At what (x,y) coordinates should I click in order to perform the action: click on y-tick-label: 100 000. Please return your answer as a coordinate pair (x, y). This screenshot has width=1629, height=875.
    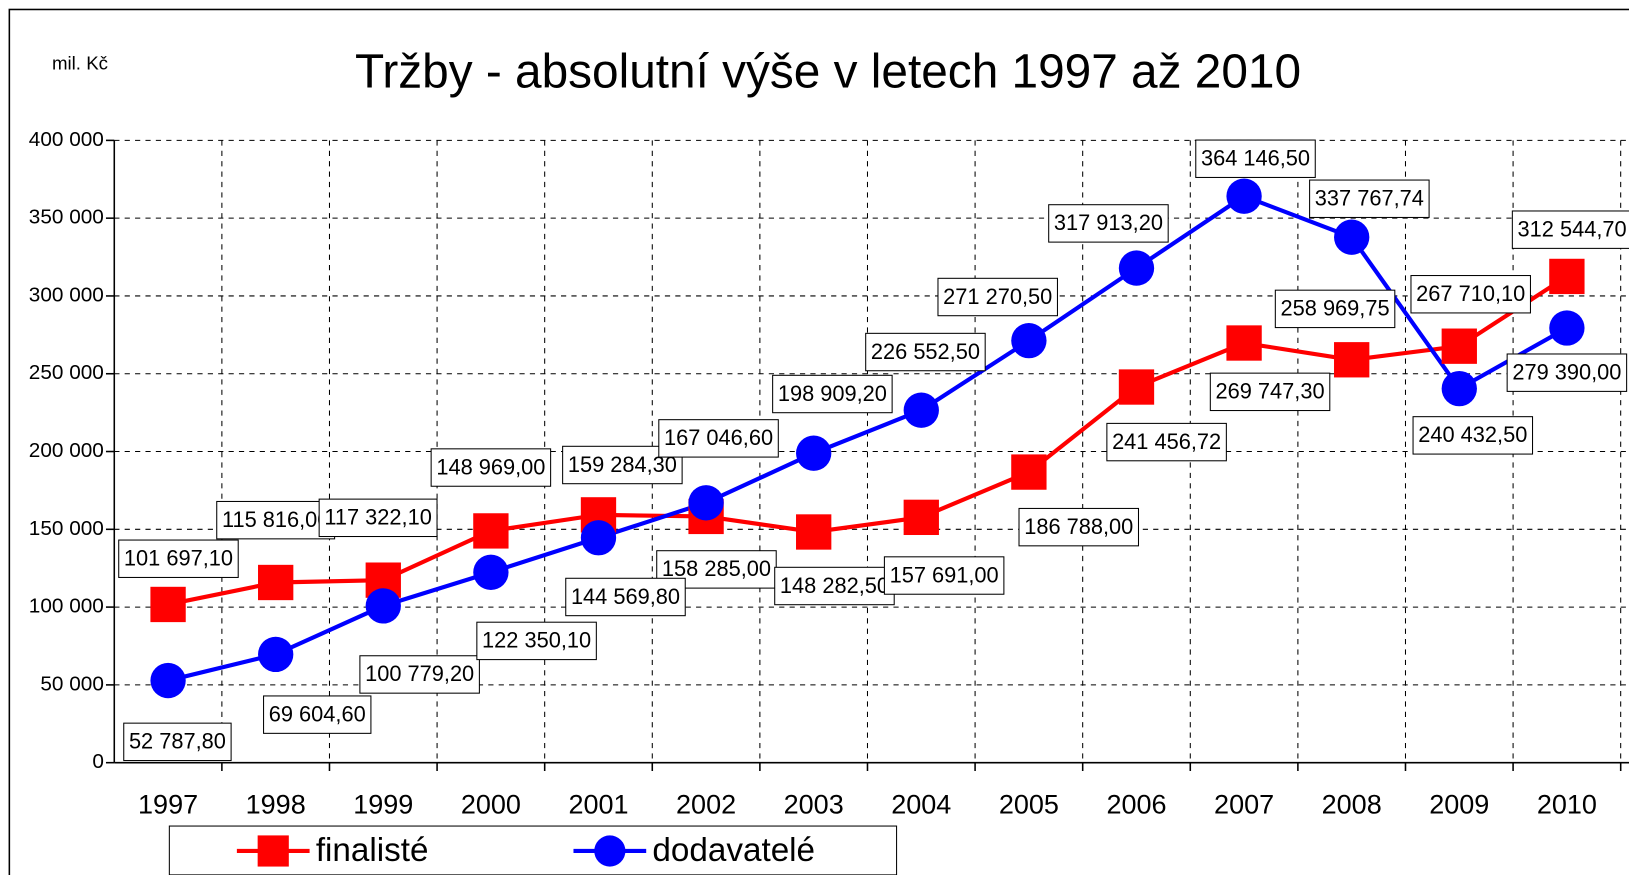
    Looking at the image, I should click on (66, 606).